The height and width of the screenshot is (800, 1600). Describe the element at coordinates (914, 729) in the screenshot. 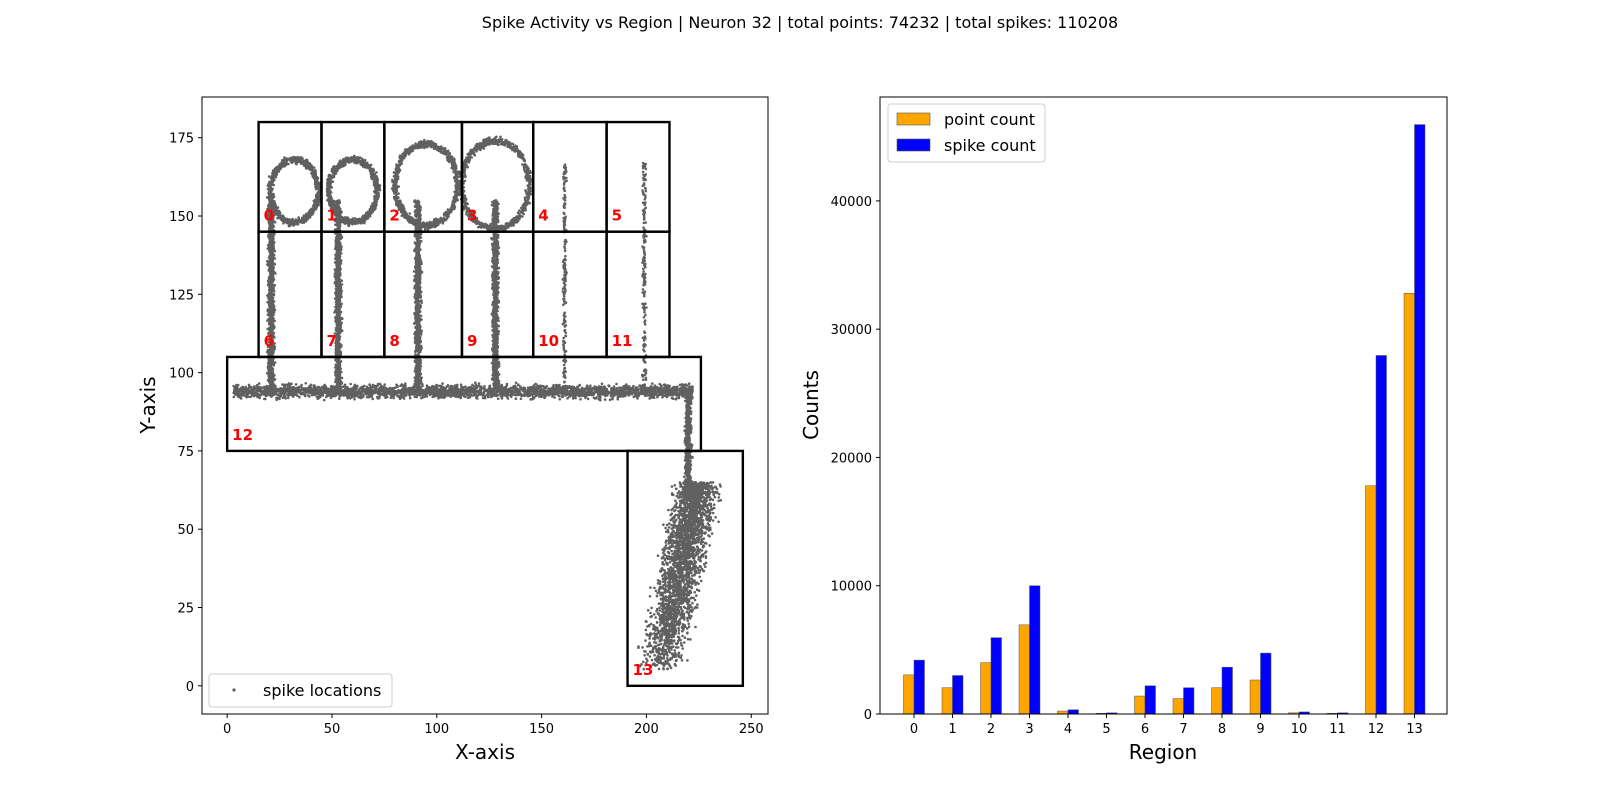

I see `bar-x-tick-label: 0` at that location.